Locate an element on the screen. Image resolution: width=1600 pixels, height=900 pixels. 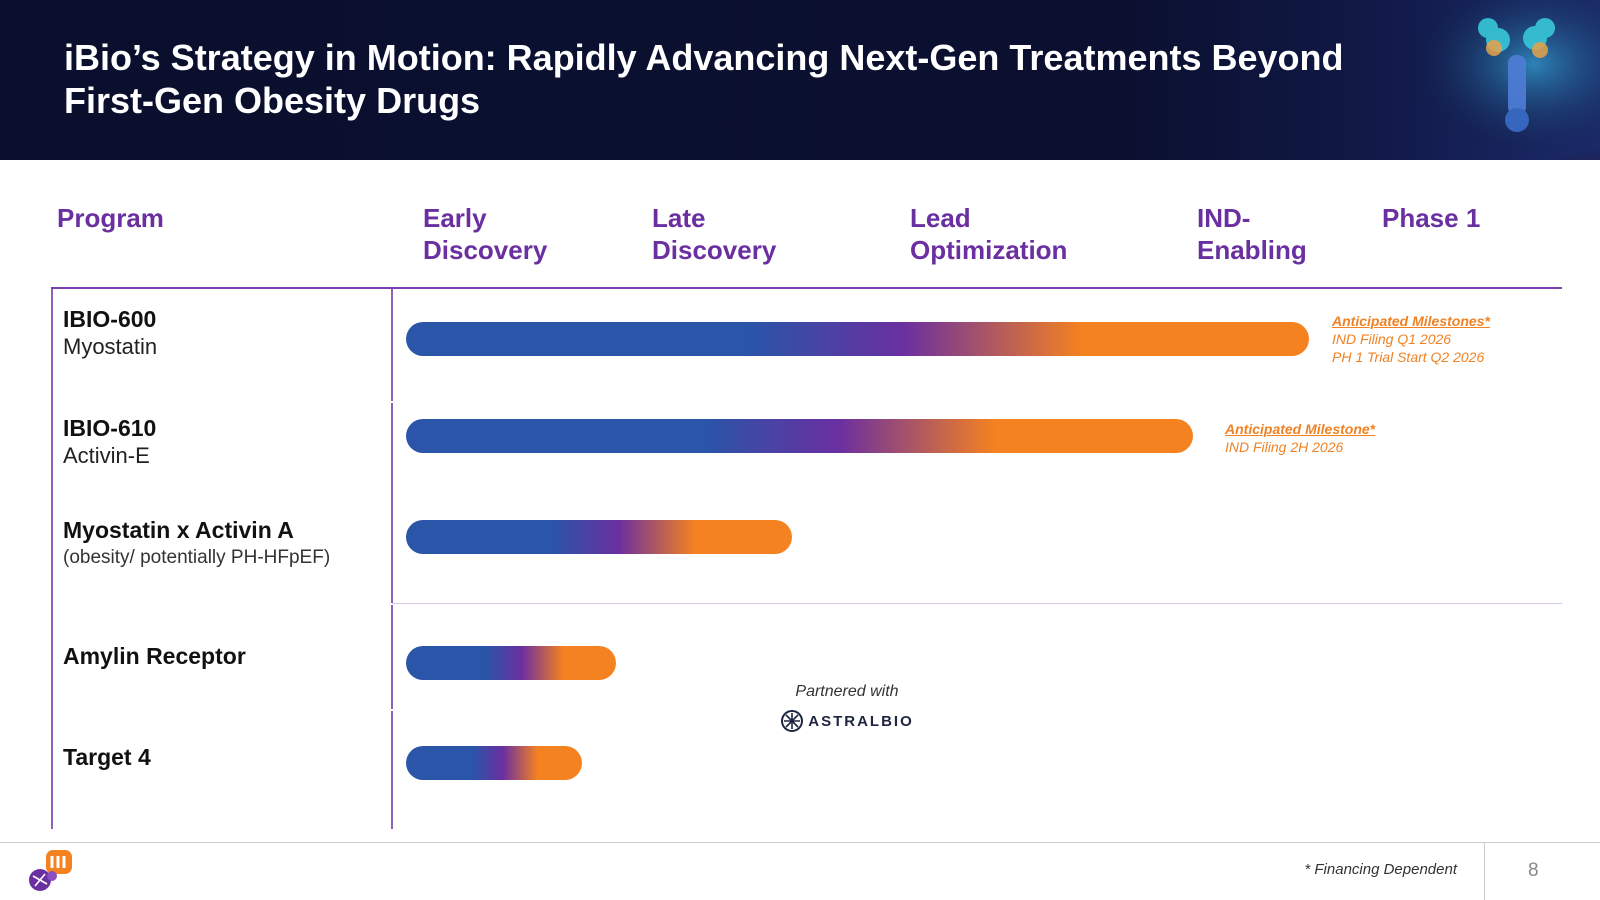
column-header-label: IND- is located at coordinates (1224, 218).